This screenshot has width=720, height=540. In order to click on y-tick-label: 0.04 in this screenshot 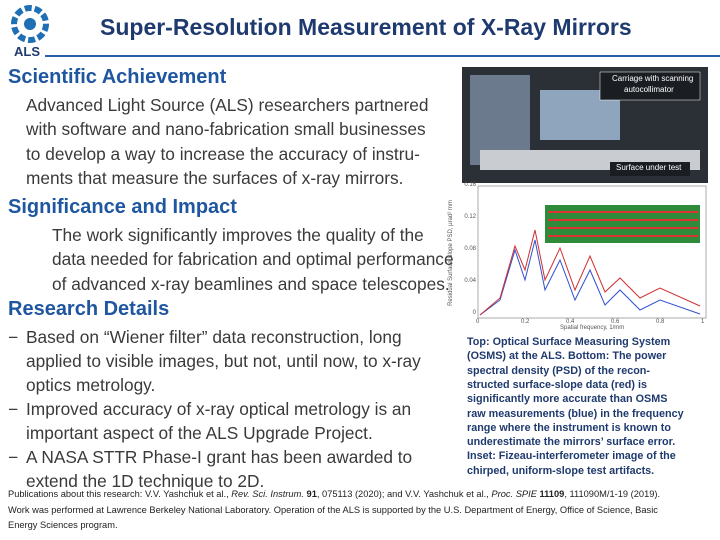, I will do `click(470, 281)`.